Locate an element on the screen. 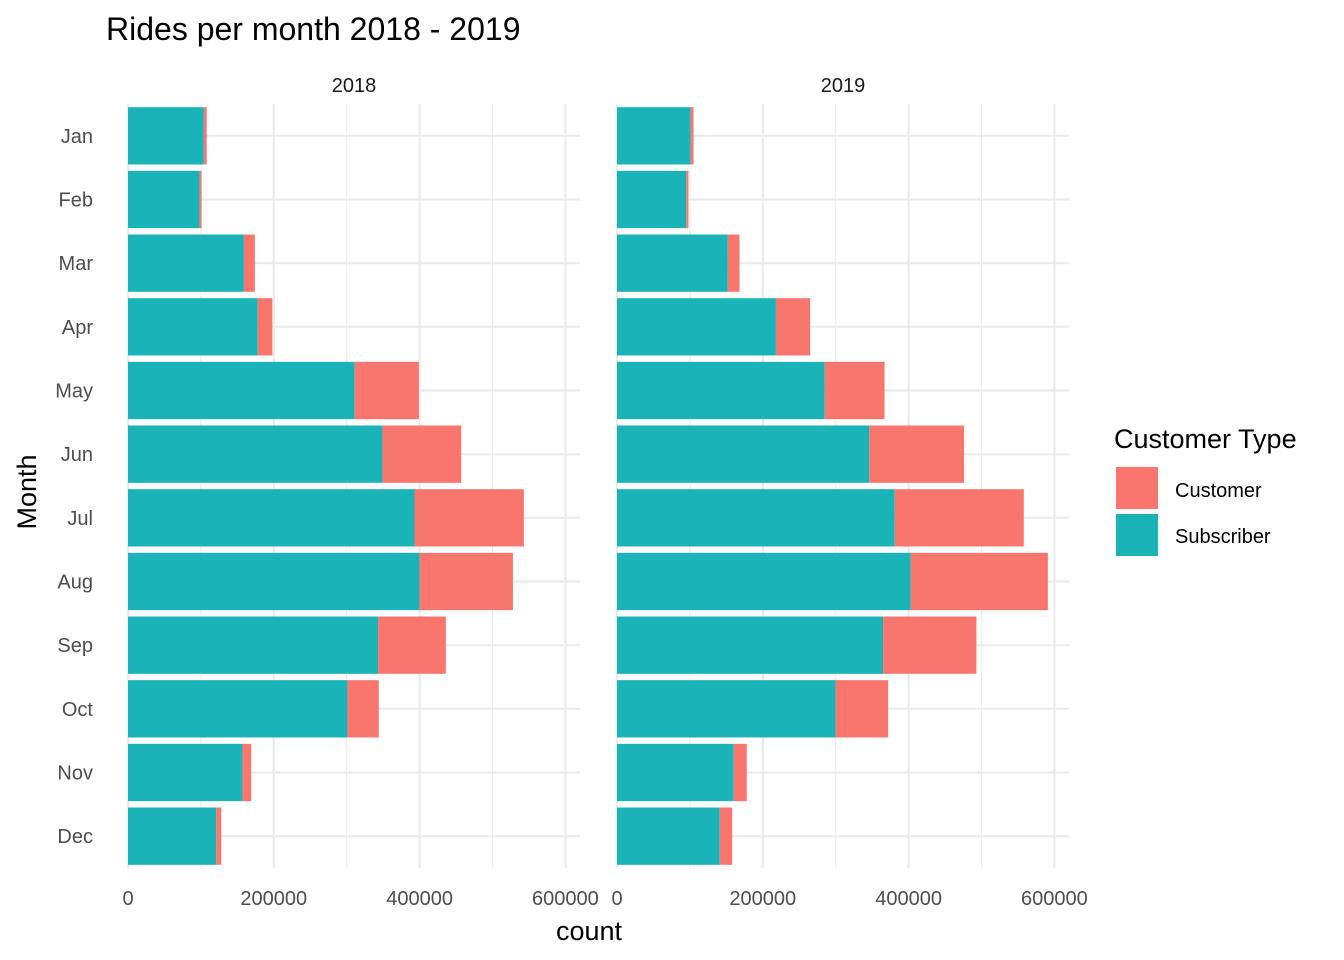 Image resolution: width=1344 pixels, height=960 pixels. y-tick-label-apr: Apr is located at coordinates (77, 328).